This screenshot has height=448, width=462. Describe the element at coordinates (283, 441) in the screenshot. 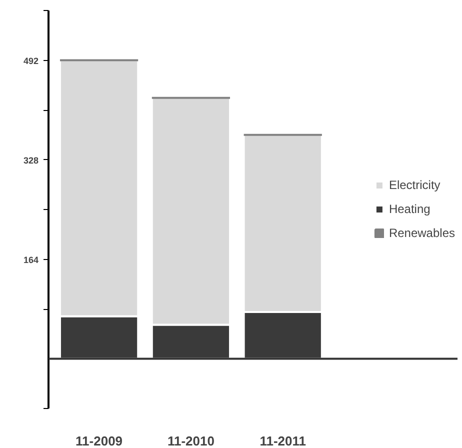

I see `x-tick-label: 11-2011` at that location.